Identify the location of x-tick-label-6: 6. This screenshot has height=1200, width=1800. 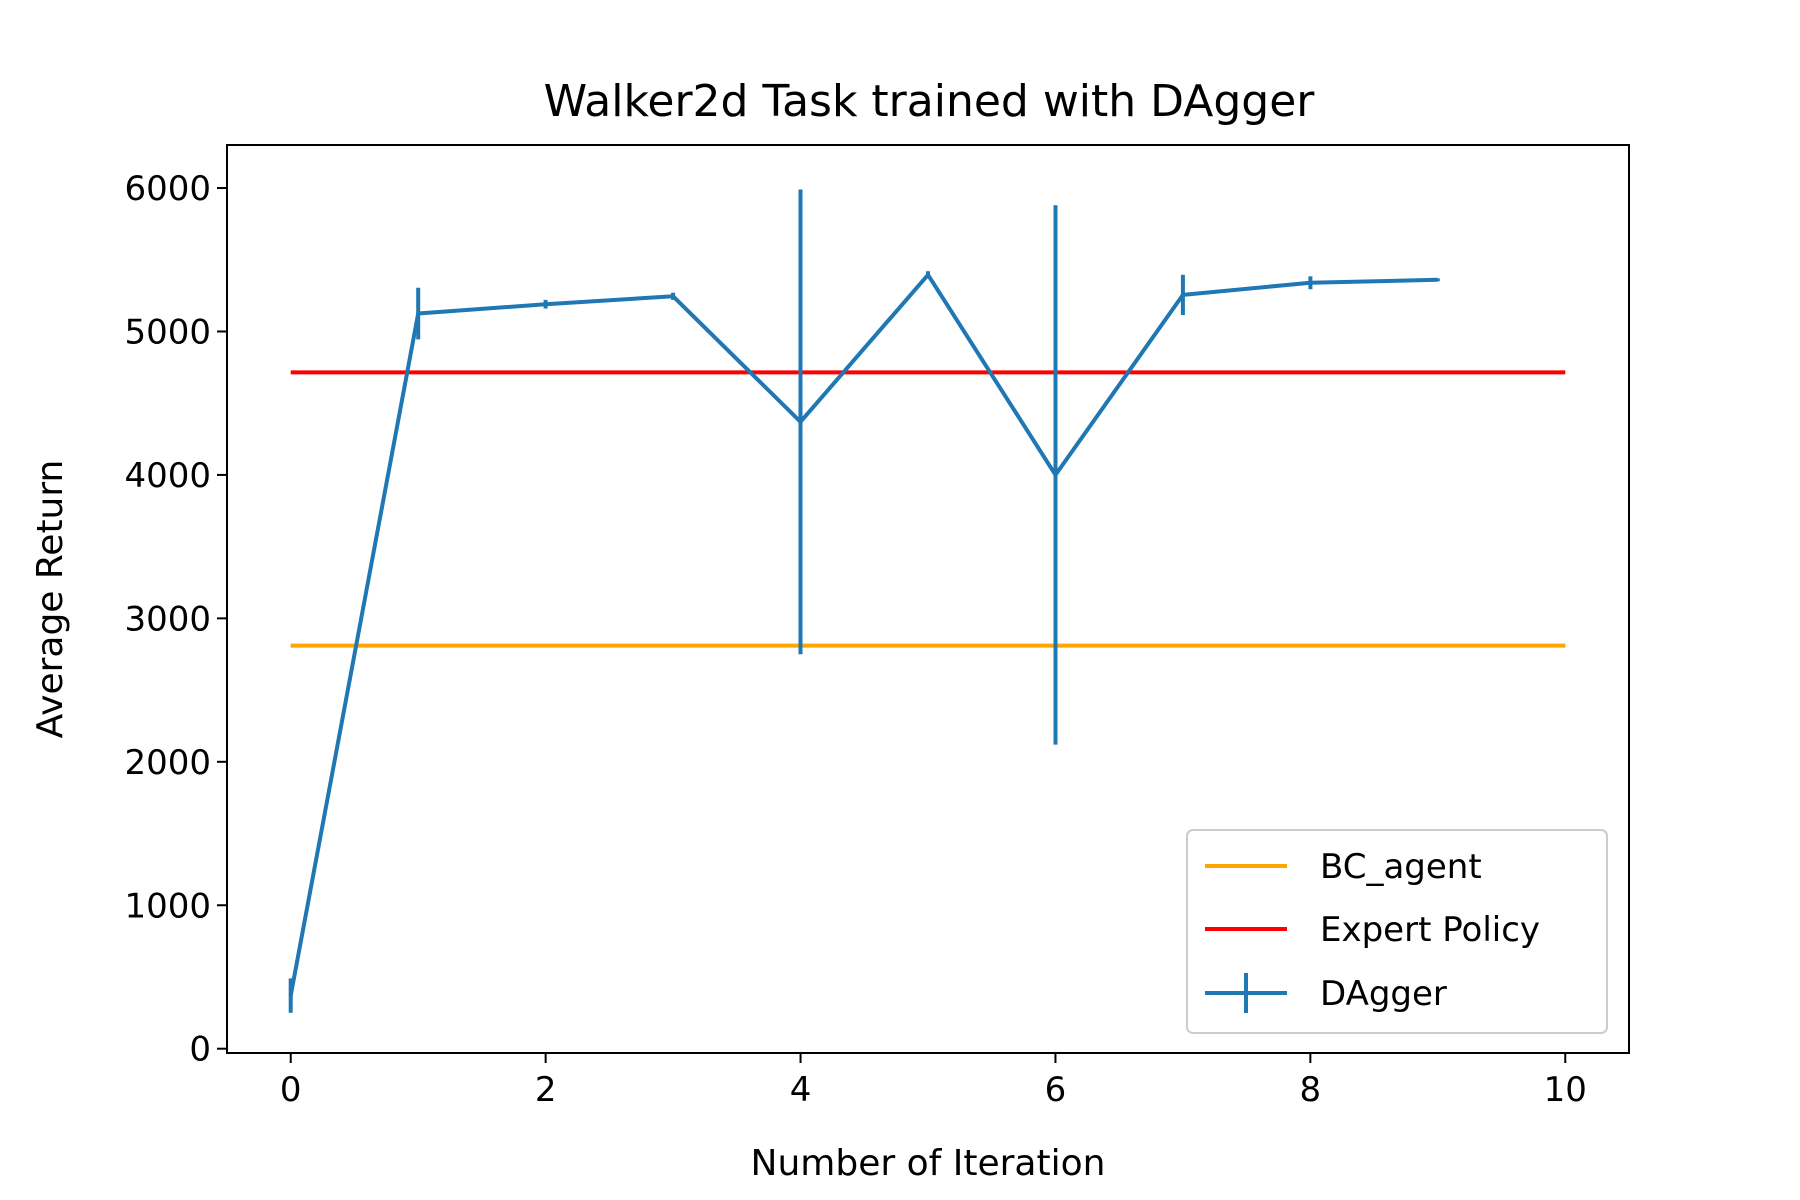
(1056, 1090).